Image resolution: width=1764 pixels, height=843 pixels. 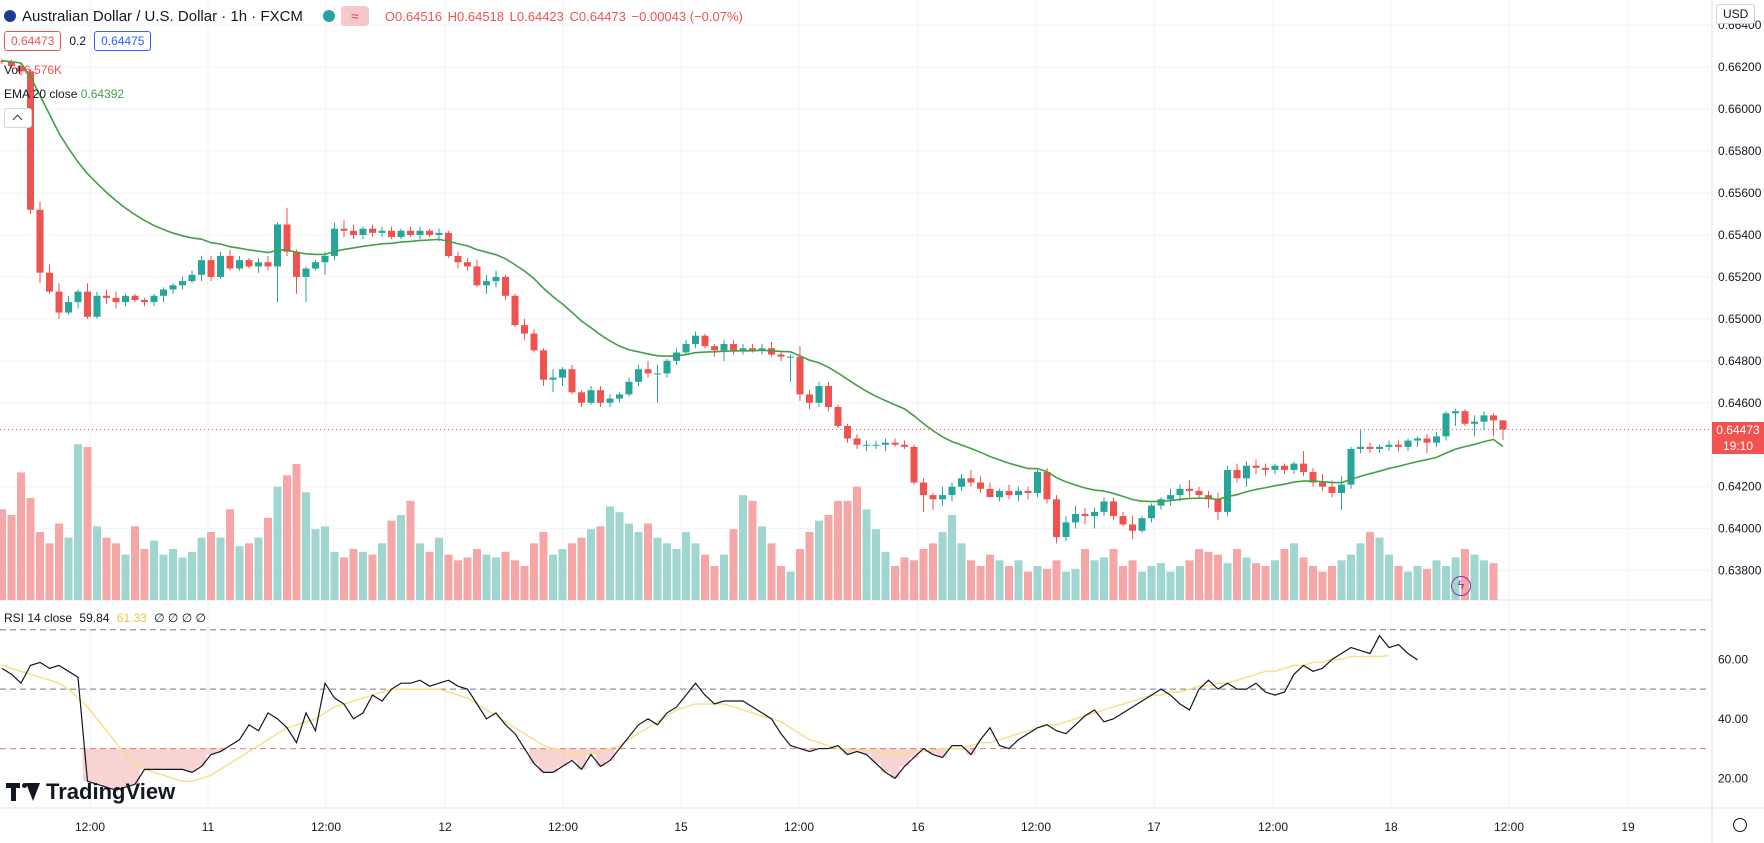 What do you see at coordinates (123, 41) in the screenshot?
I see `buy-price-button: 0.64475` at bounding box center [123, 41].